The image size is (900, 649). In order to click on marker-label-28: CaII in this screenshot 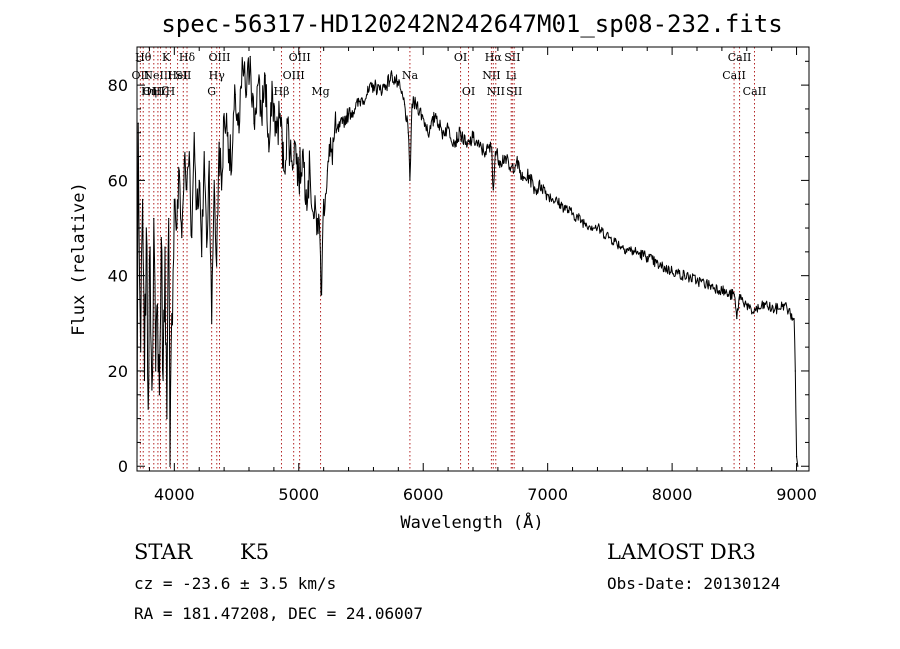, I will do `click(740, 57)`.